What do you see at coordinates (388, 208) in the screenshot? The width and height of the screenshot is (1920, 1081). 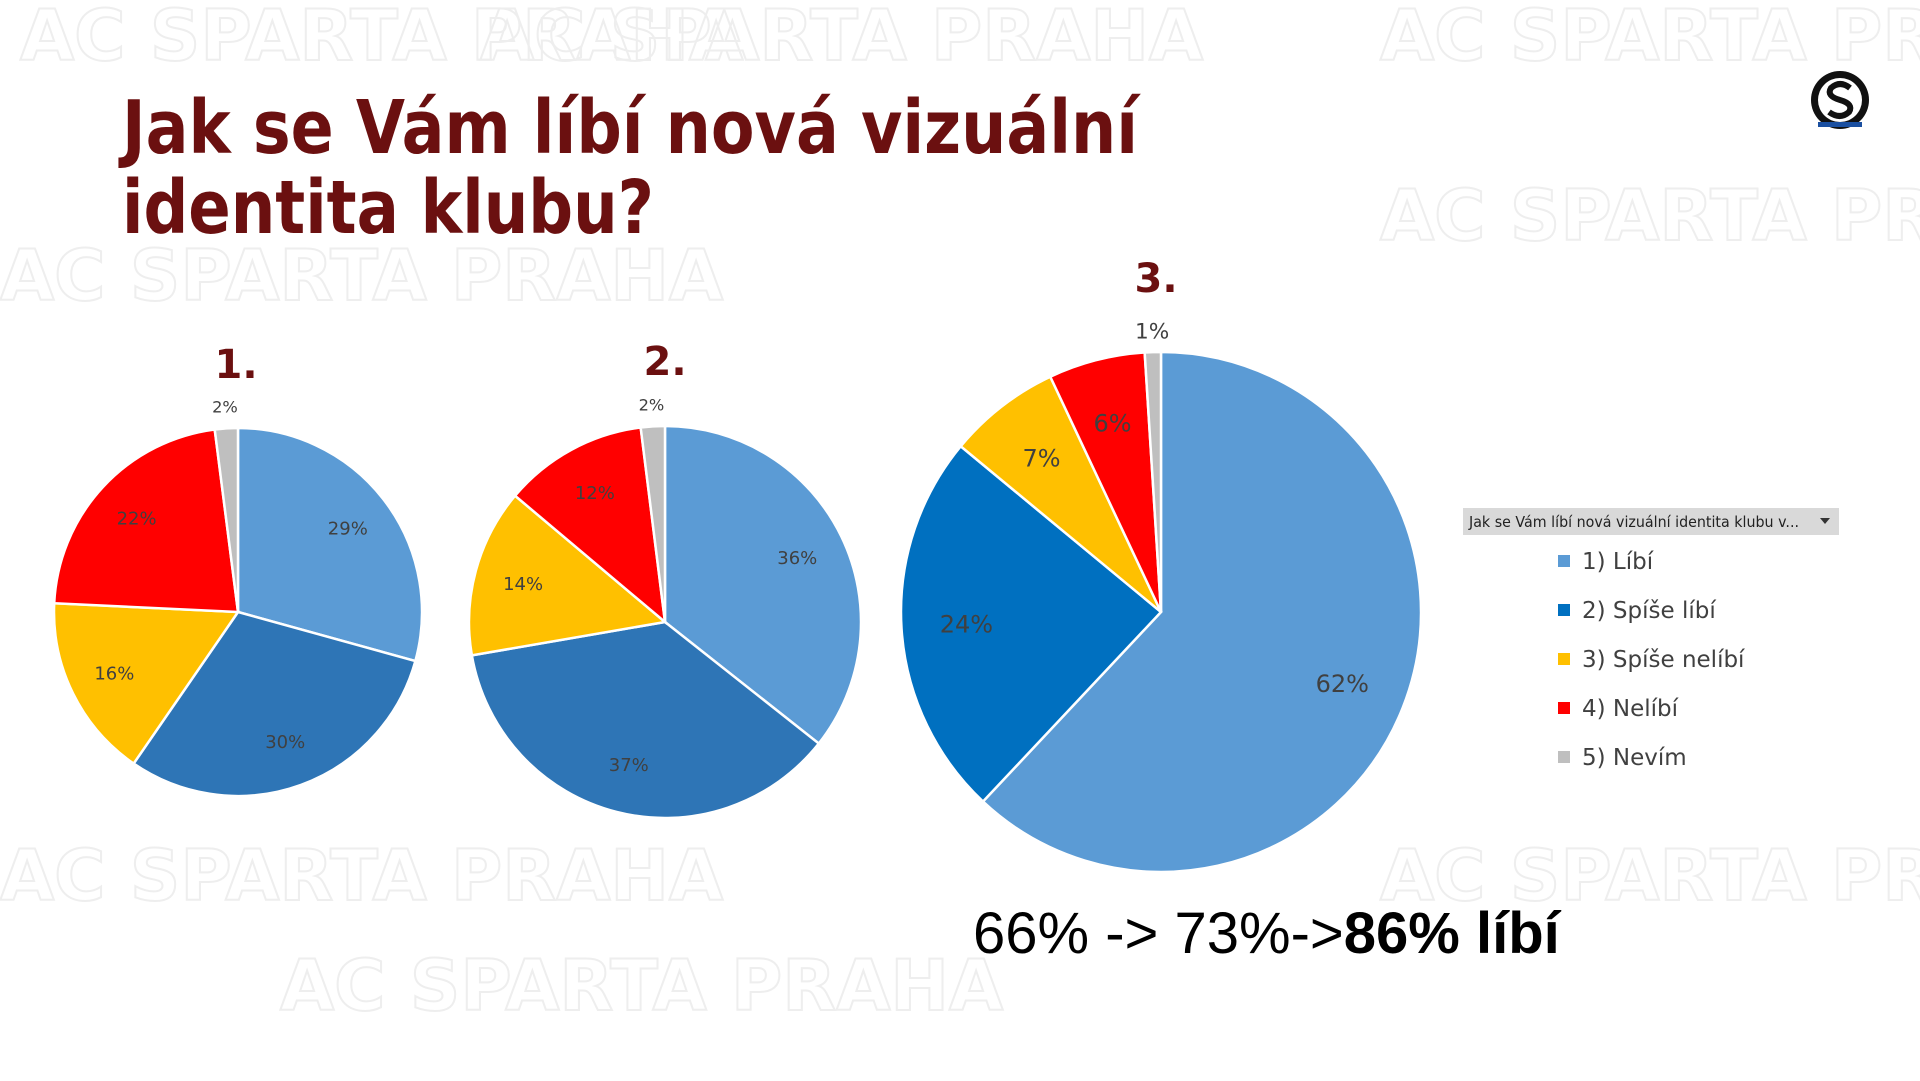 I see `title-line: identita klubu?` at bounding box center [388, 208].